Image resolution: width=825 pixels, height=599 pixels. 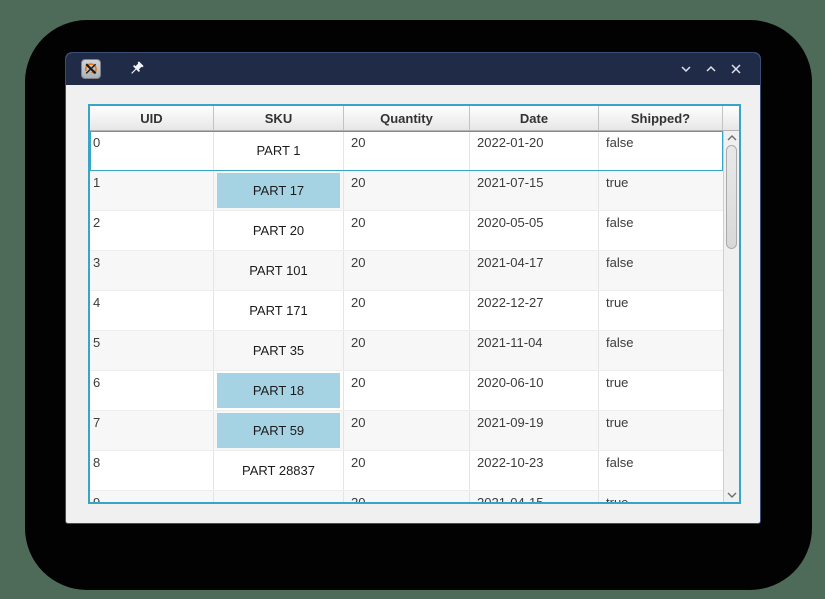 I want to click on table-row: 7 PART 59 20 2021-09-19 true, so click(x=406, y=431).